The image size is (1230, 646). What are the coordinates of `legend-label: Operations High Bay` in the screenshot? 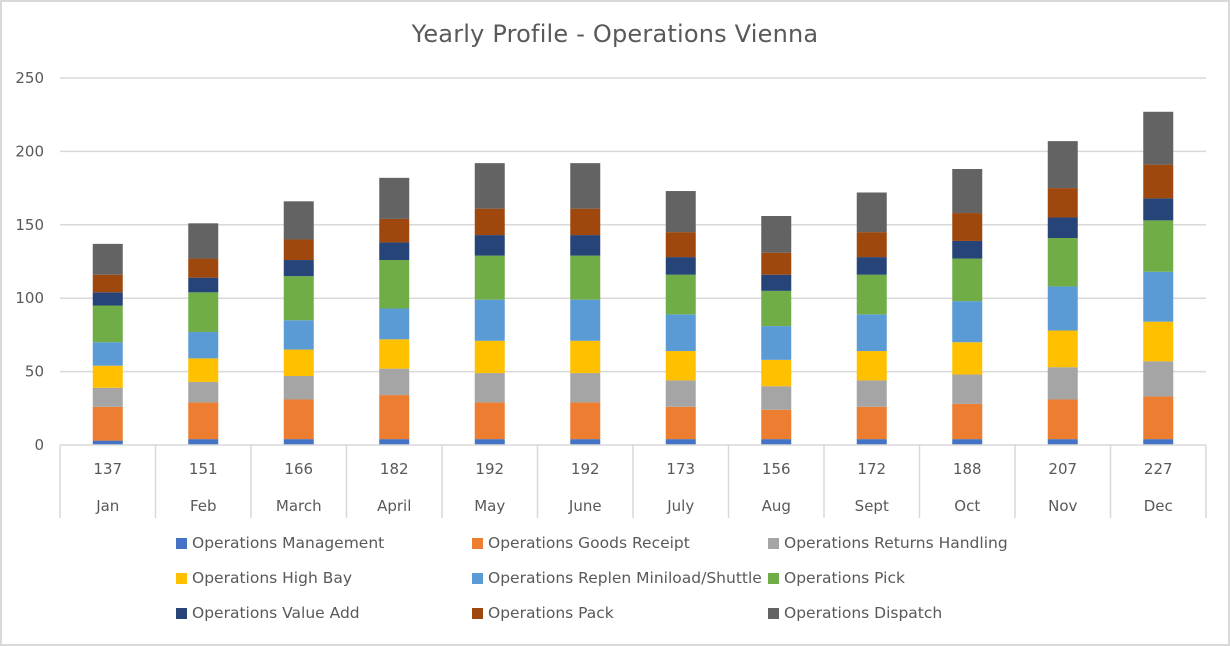 It's located at (272, 578).